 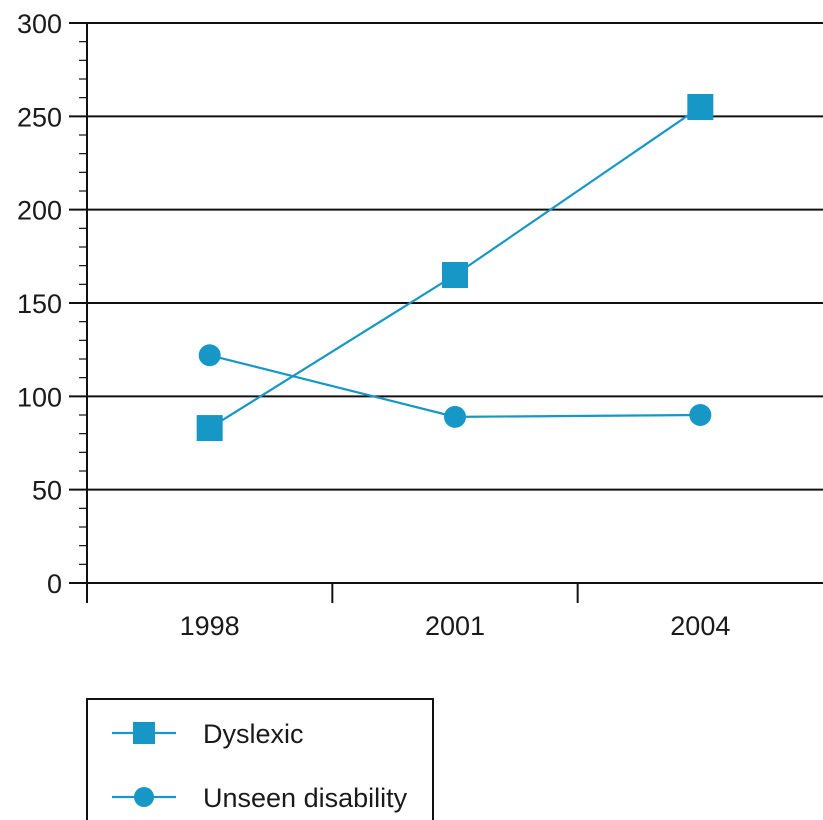 I want to click on legend-marker-unseen-disability, so click(x=144, y=797).